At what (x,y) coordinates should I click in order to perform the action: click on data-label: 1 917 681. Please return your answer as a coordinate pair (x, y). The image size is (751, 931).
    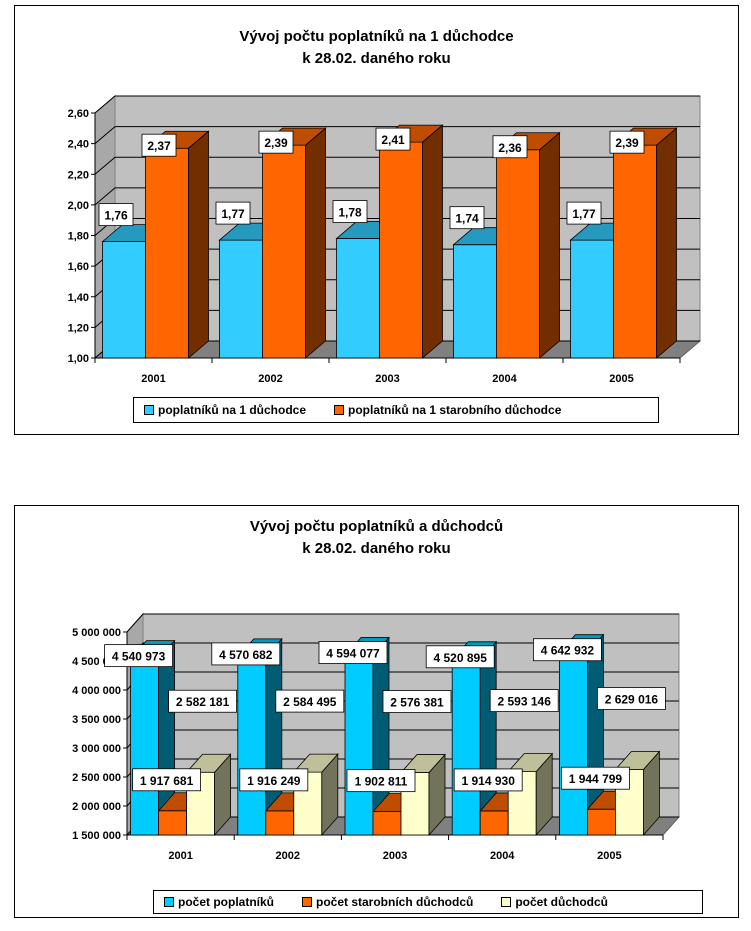
    Looking at the image, I should click on (167, 781).